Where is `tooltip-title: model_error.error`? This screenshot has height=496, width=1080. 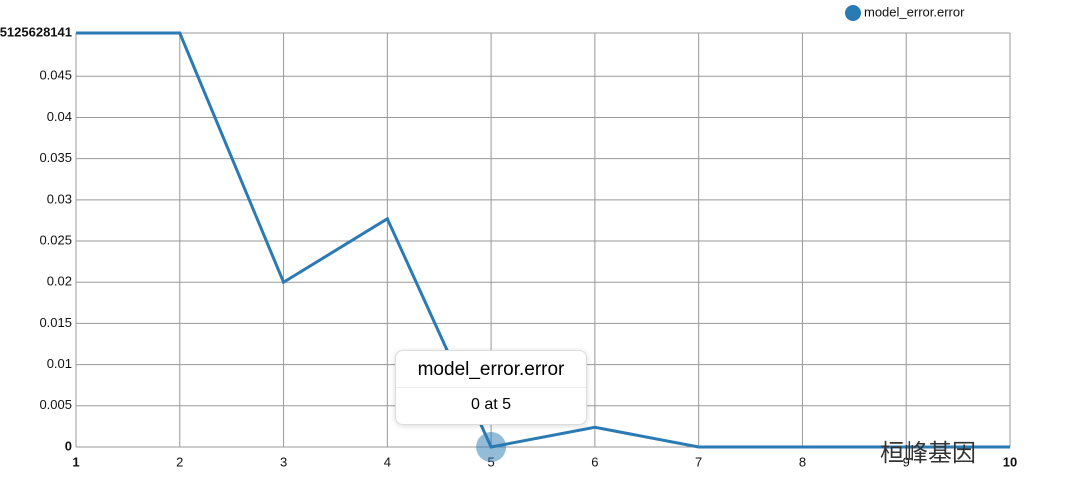
tooltip-title: model_error.error is located at coordinates (491, 369).